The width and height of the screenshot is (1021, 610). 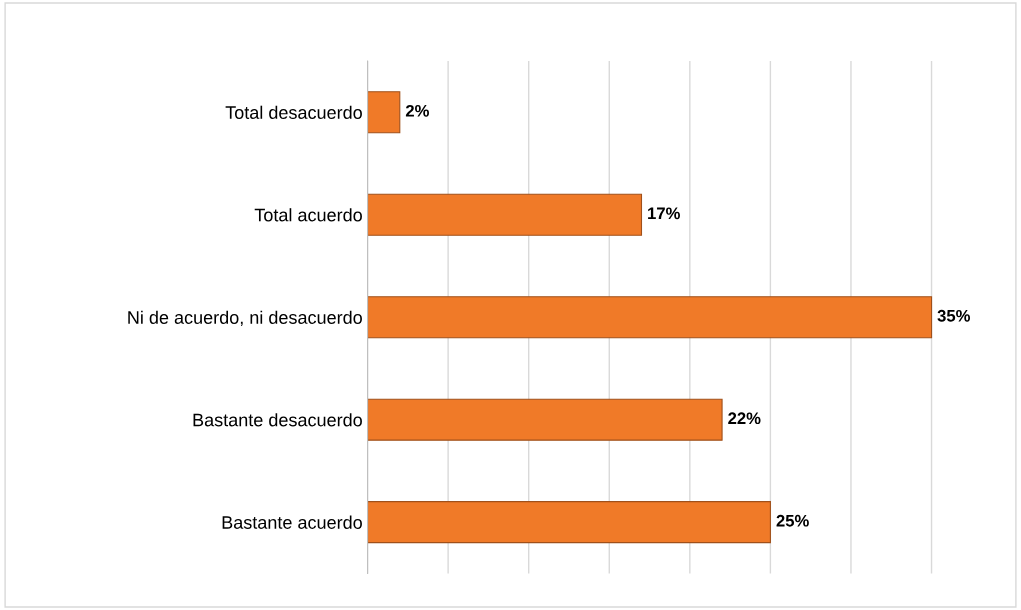 I want to click on data-label: 2%, so click(x=417, y=110).